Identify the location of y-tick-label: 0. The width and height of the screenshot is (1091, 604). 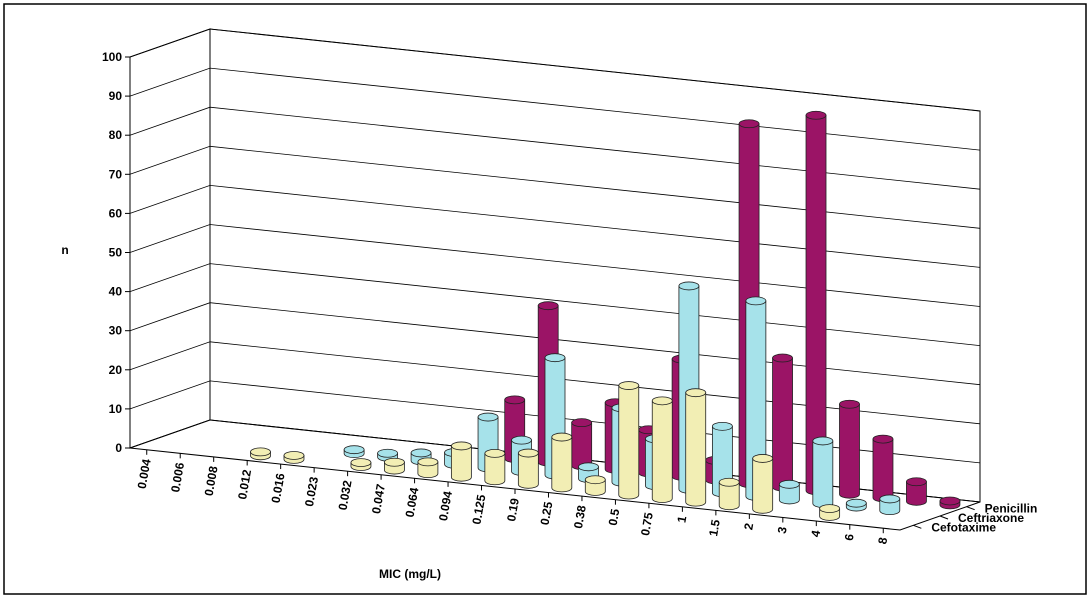
(118, 448).